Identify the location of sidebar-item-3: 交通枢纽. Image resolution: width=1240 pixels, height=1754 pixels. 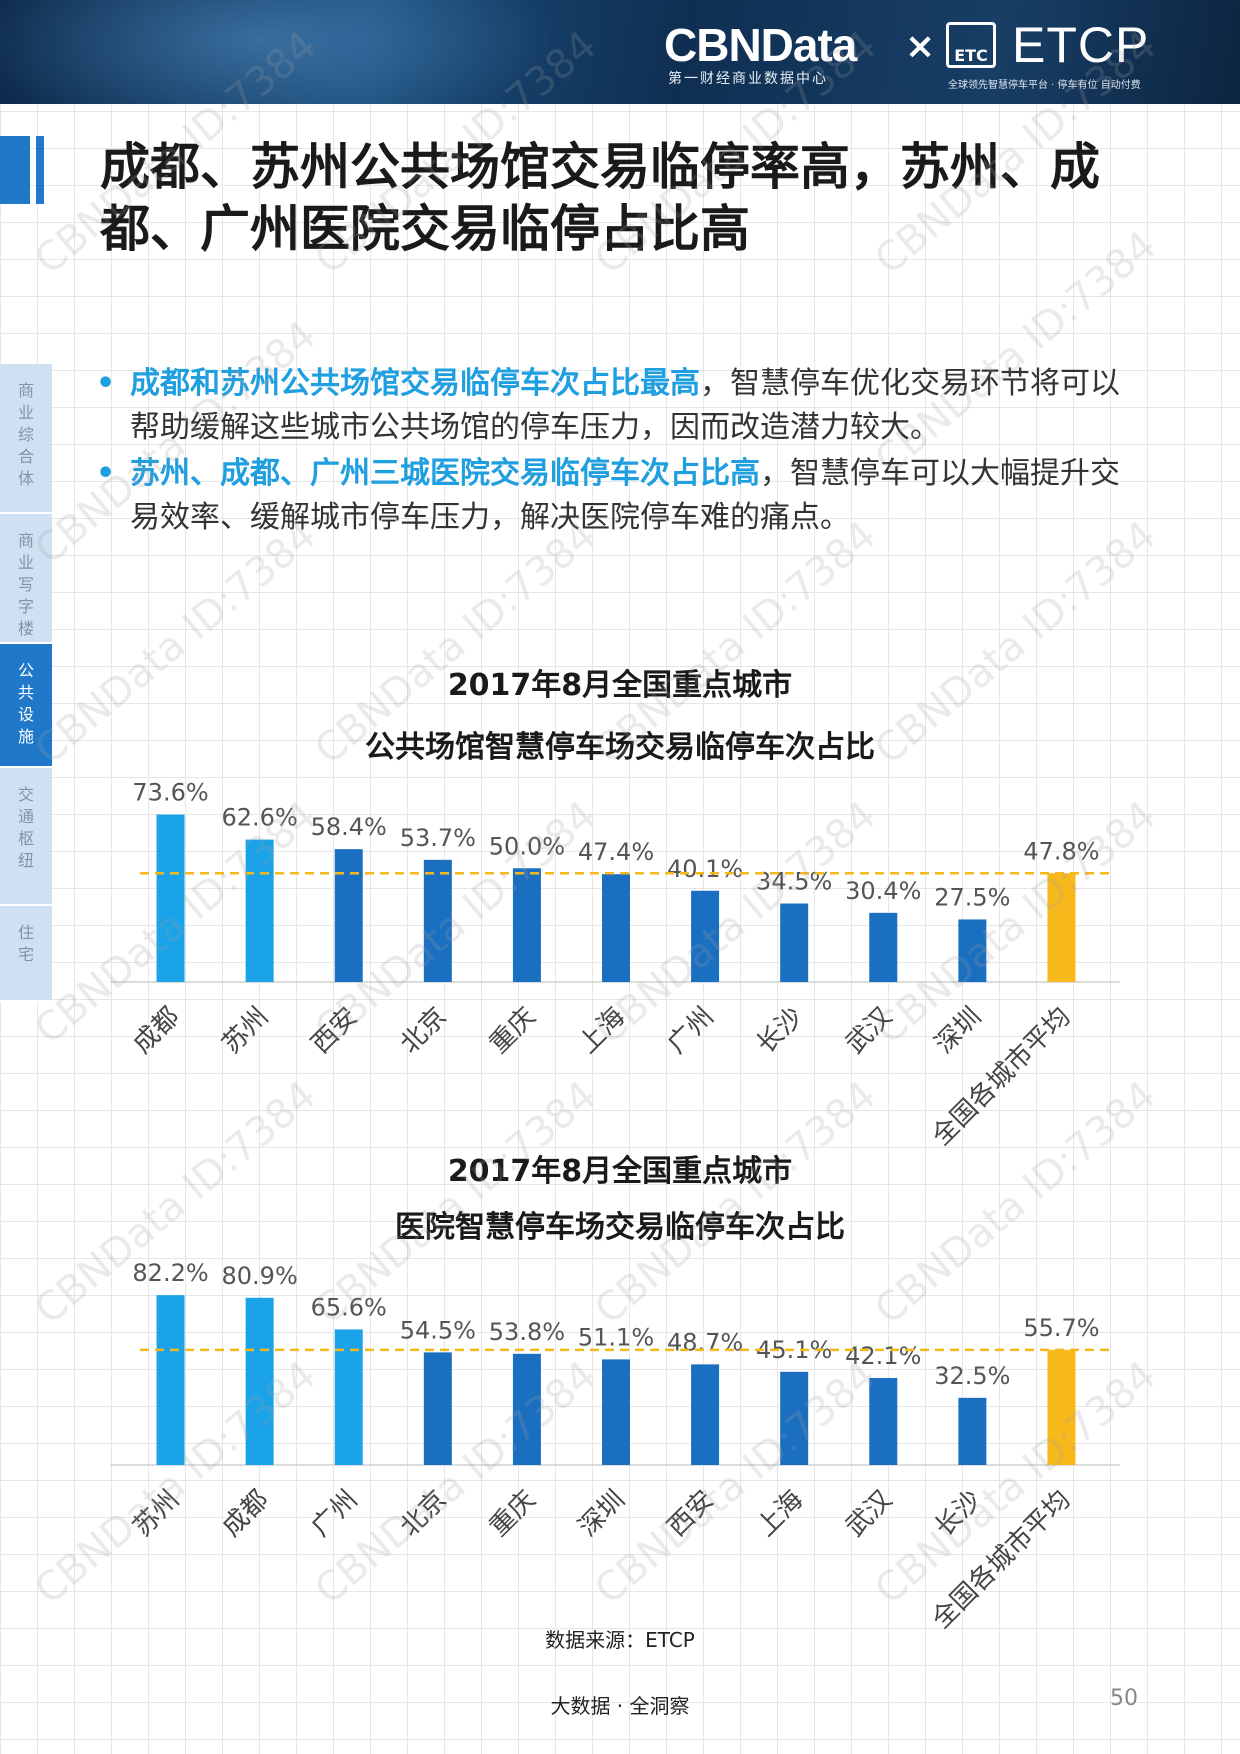
(26, 837).